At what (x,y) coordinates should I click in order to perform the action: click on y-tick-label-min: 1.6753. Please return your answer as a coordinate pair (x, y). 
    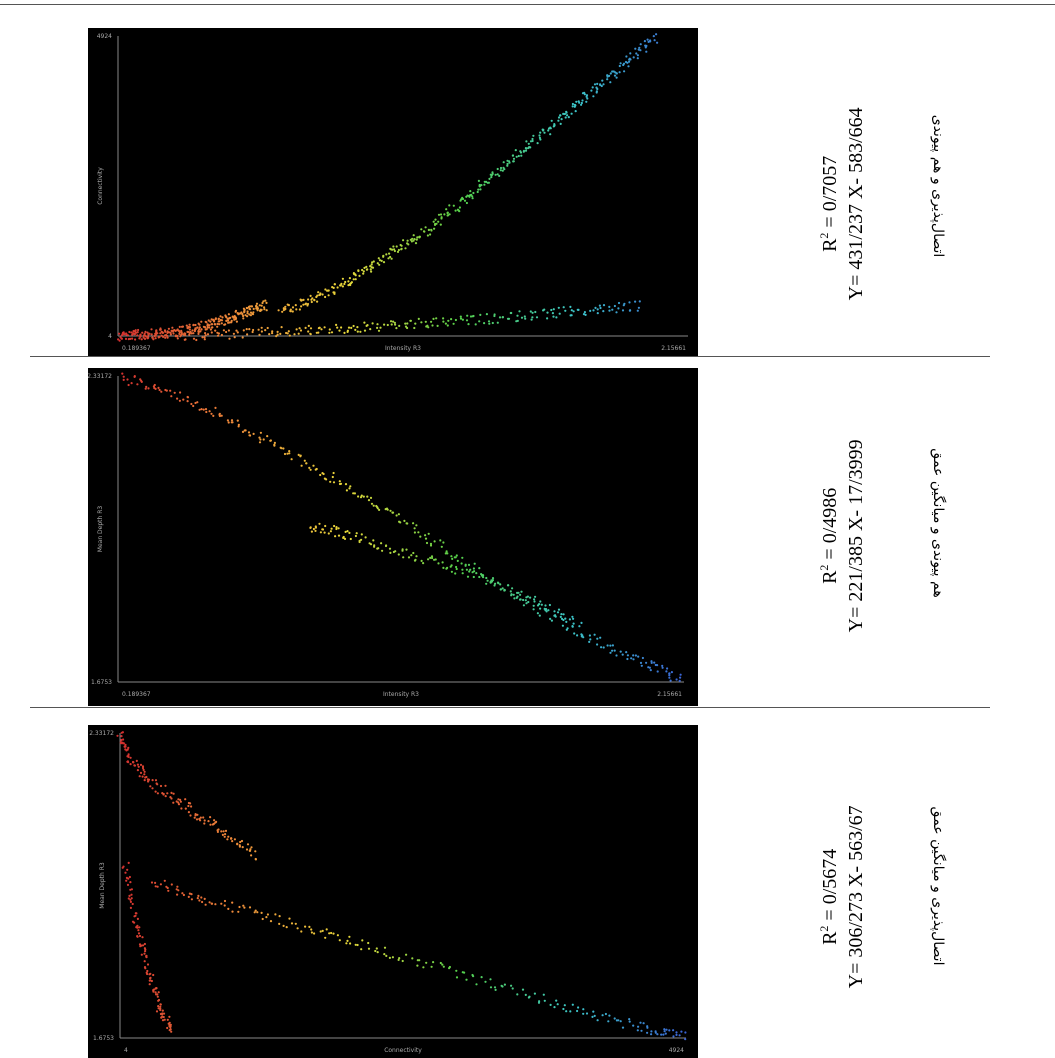
    Looking at the image, I should click on (103, 1038).